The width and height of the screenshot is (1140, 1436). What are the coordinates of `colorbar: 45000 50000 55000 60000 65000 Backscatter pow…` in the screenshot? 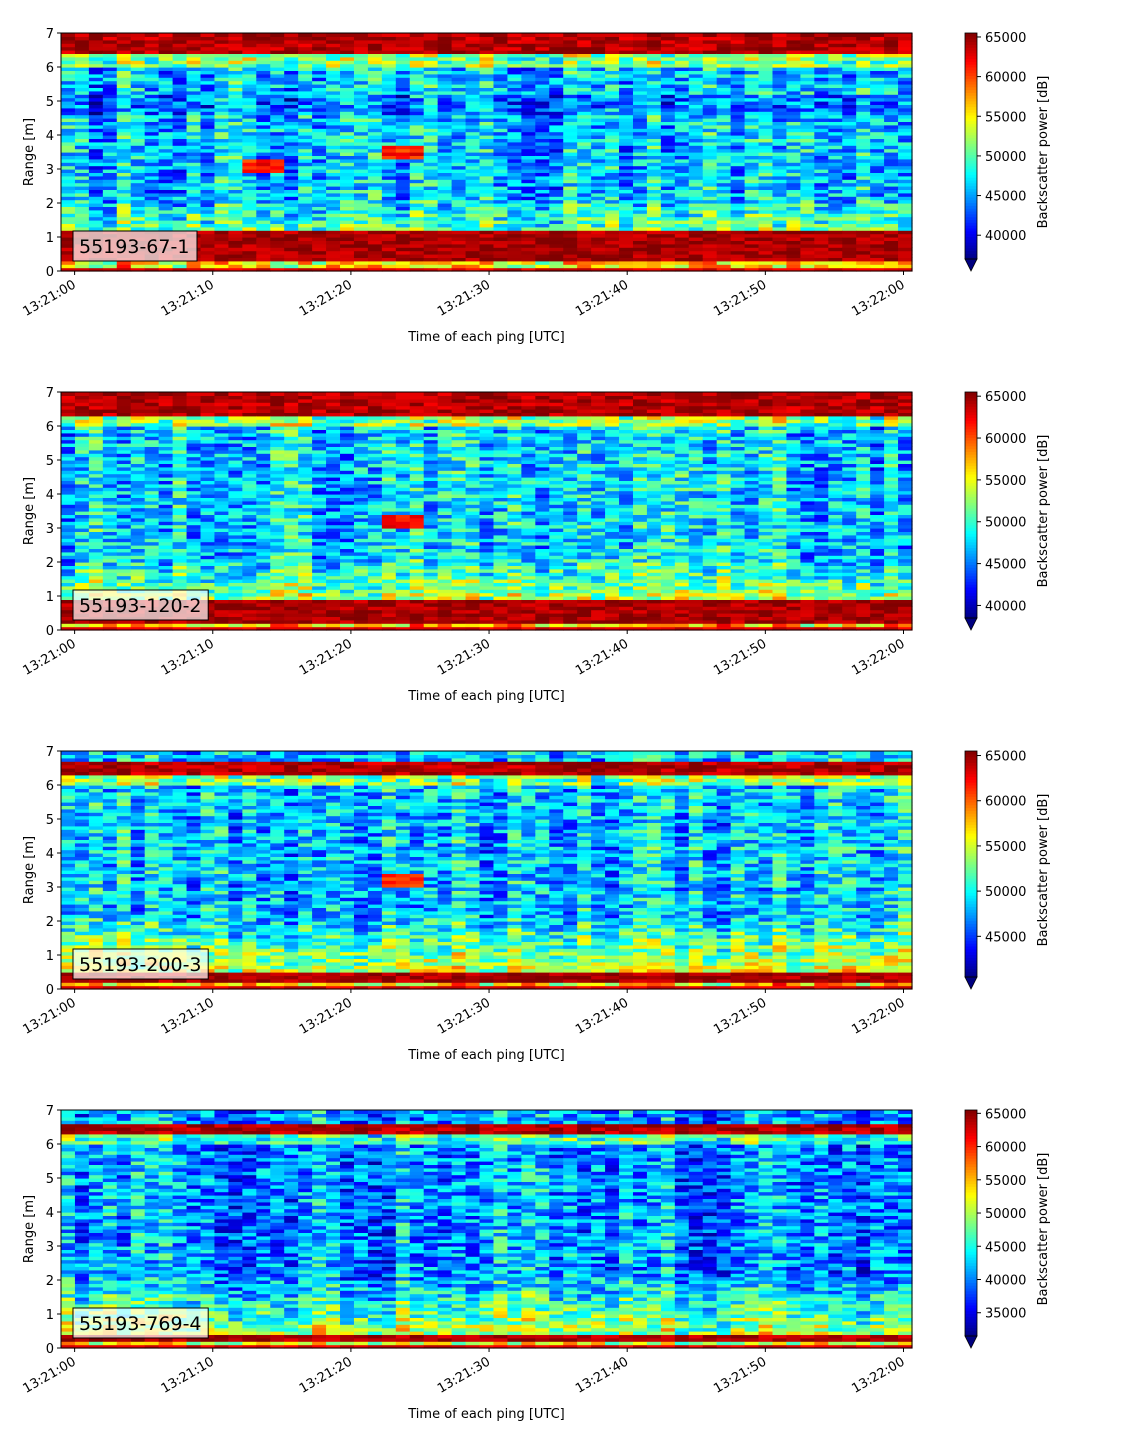 It's located at (1007, 870).